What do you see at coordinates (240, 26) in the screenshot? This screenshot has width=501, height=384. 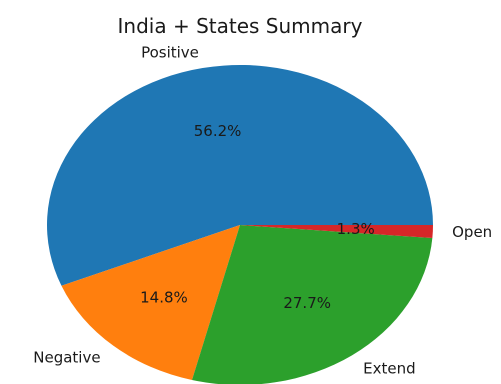 I see `chart-title: India + States Summary` at bounding box center [240, 26].